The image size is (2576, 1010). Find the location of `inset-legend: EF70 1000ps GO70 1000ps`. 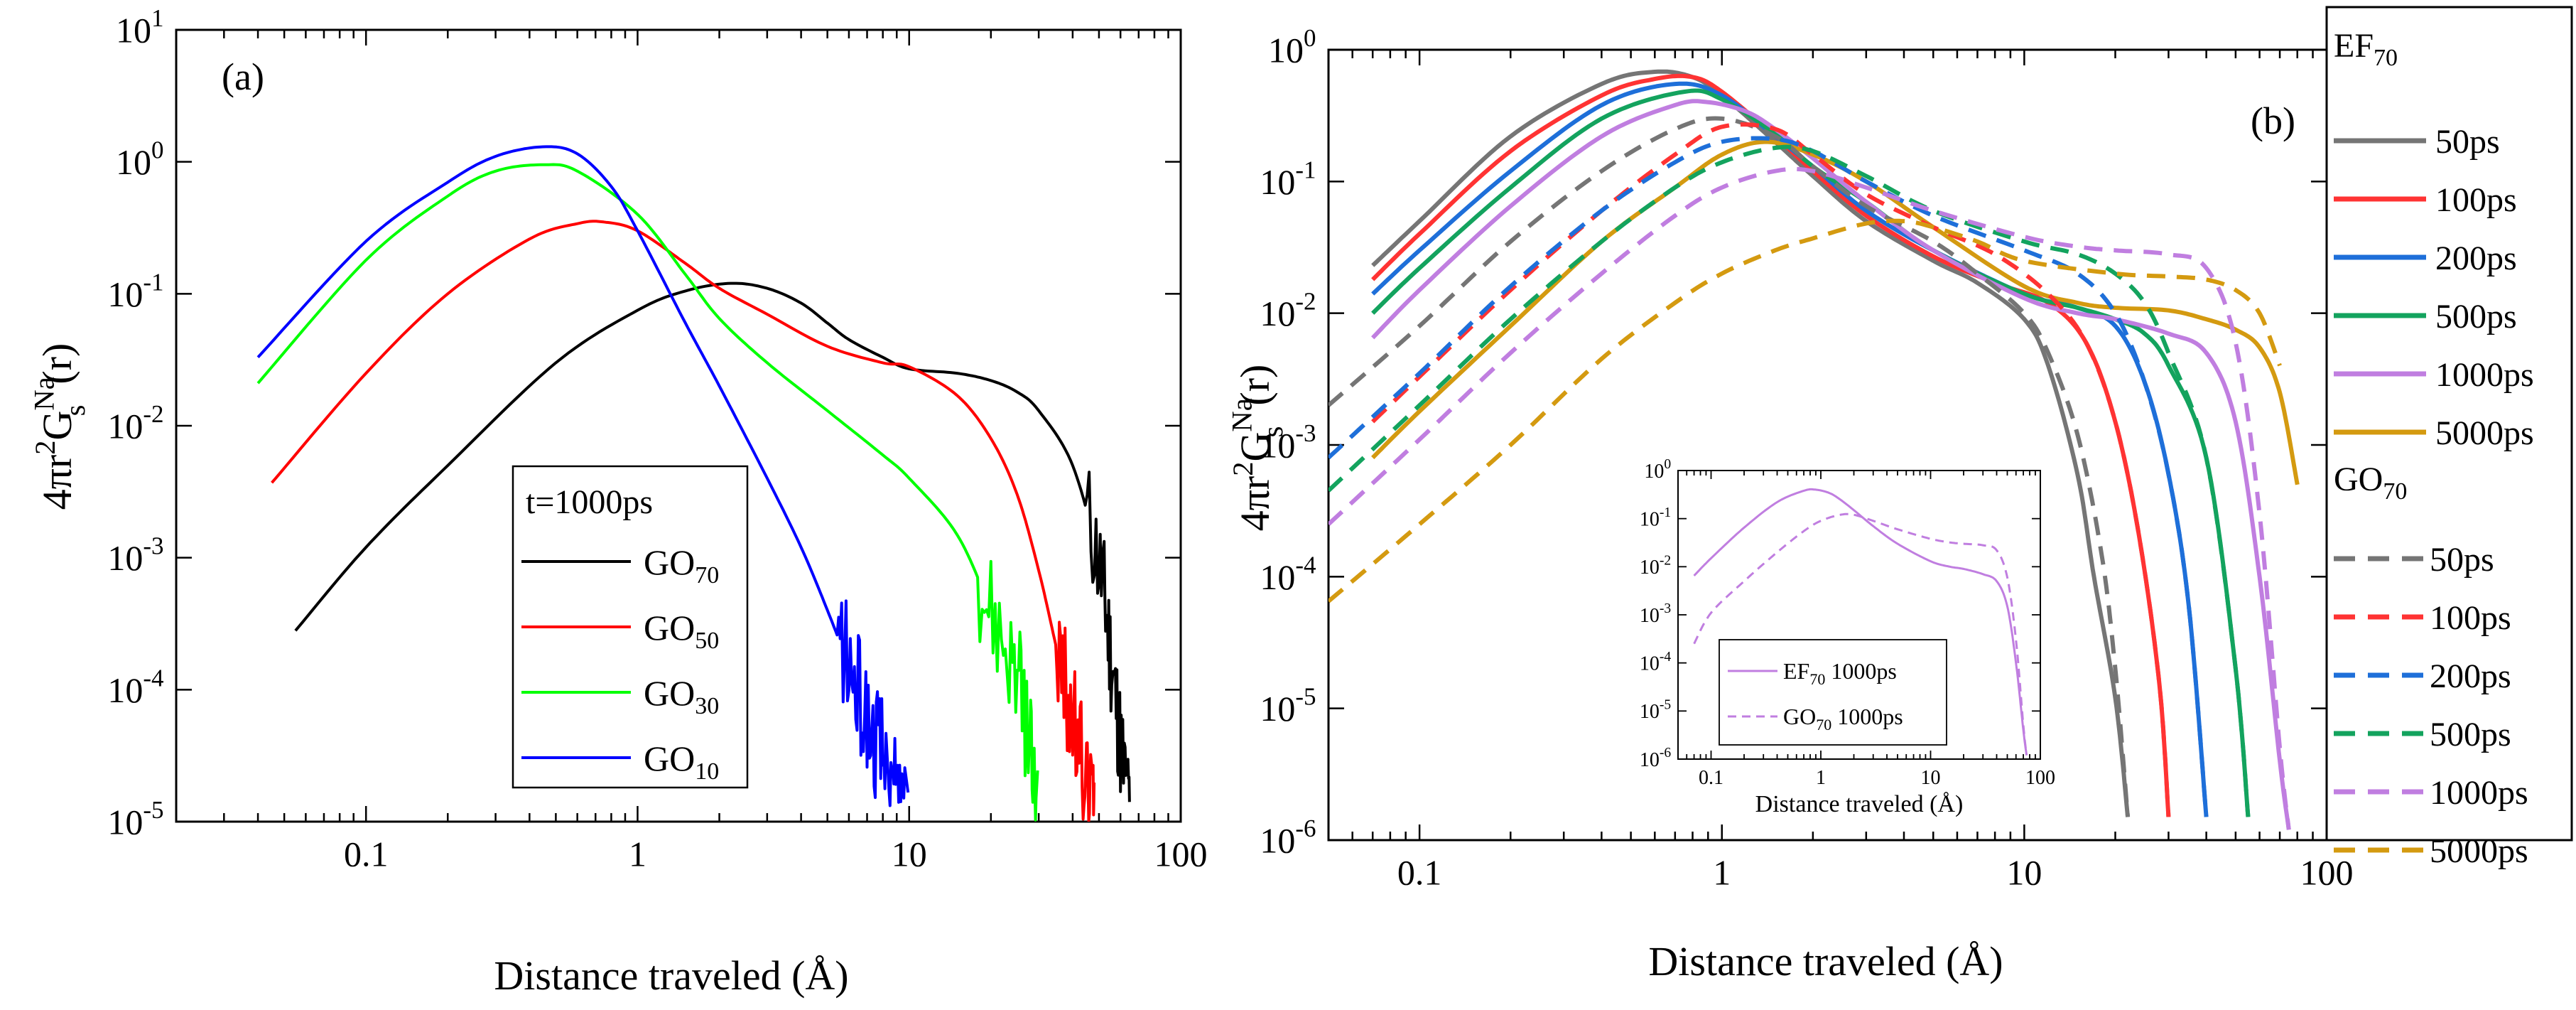

inset-legend: EF70 1000ps GO70 1000ps is located at coordinates (1833, 692).